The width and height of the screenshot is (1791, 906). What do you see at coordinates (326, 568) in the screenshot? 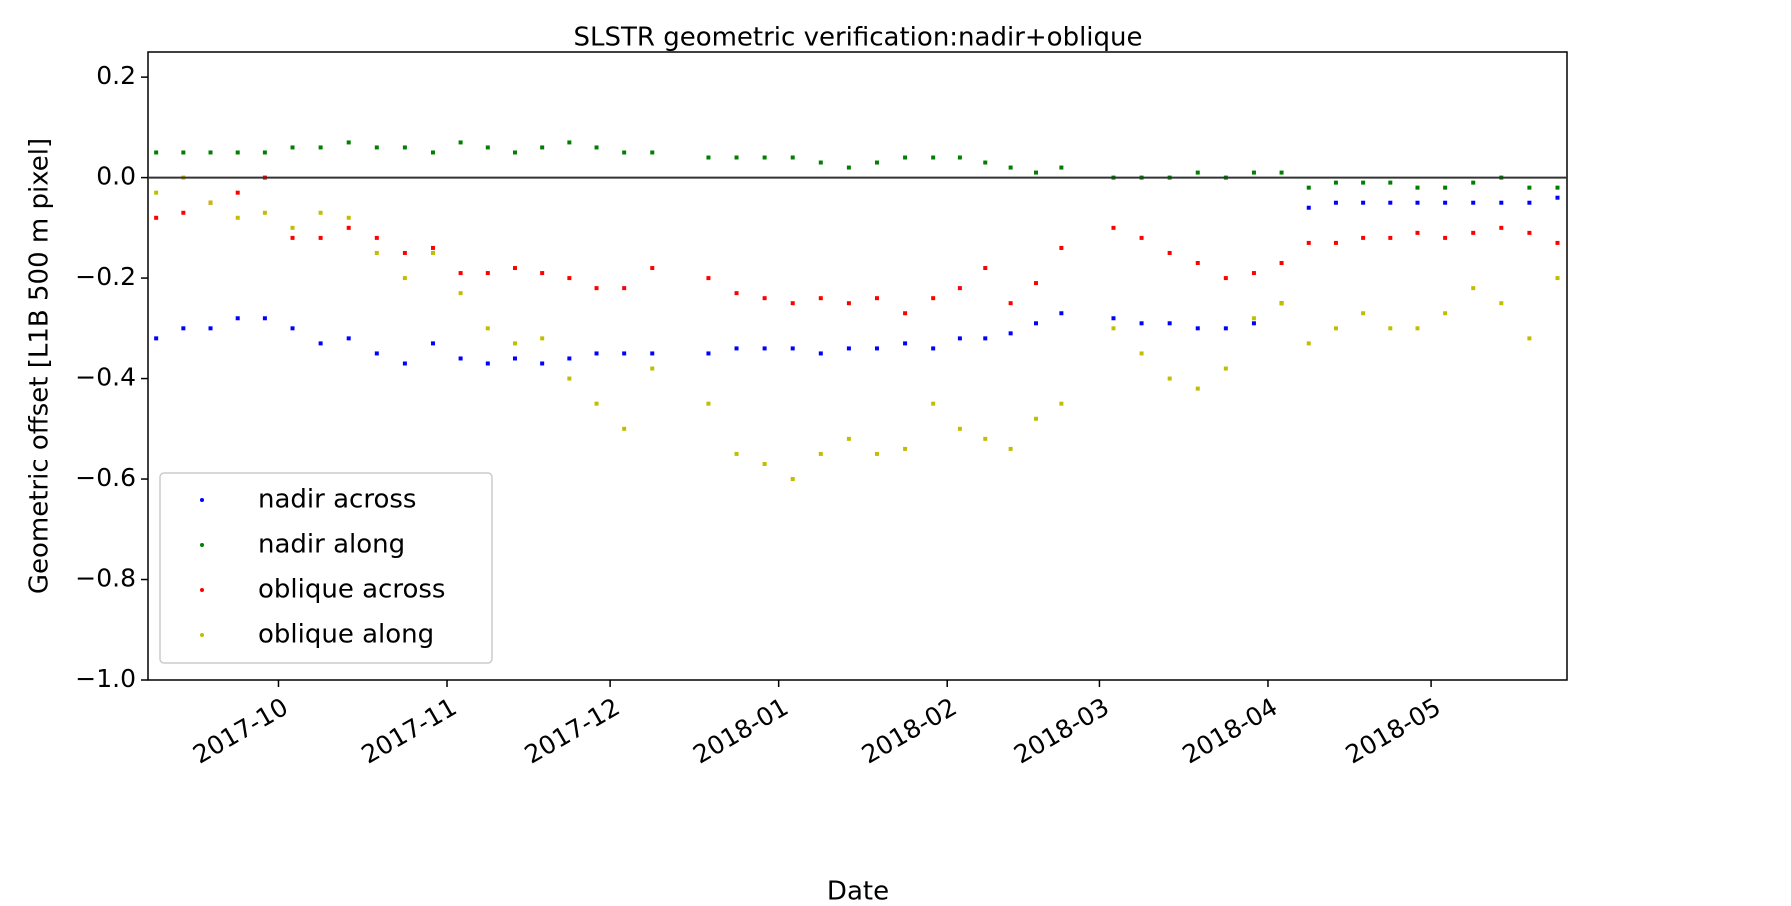
I see `legend-box` at bounding box center [326, 568].